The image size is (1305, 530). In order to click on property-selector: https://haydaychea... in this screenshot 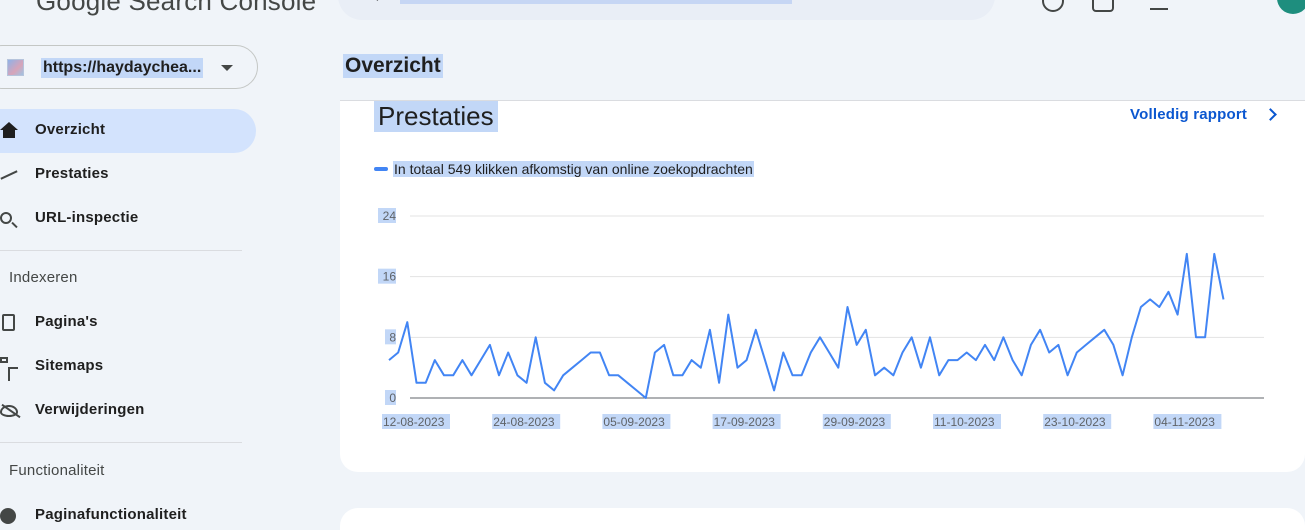, I will do `click(129, 67)`.